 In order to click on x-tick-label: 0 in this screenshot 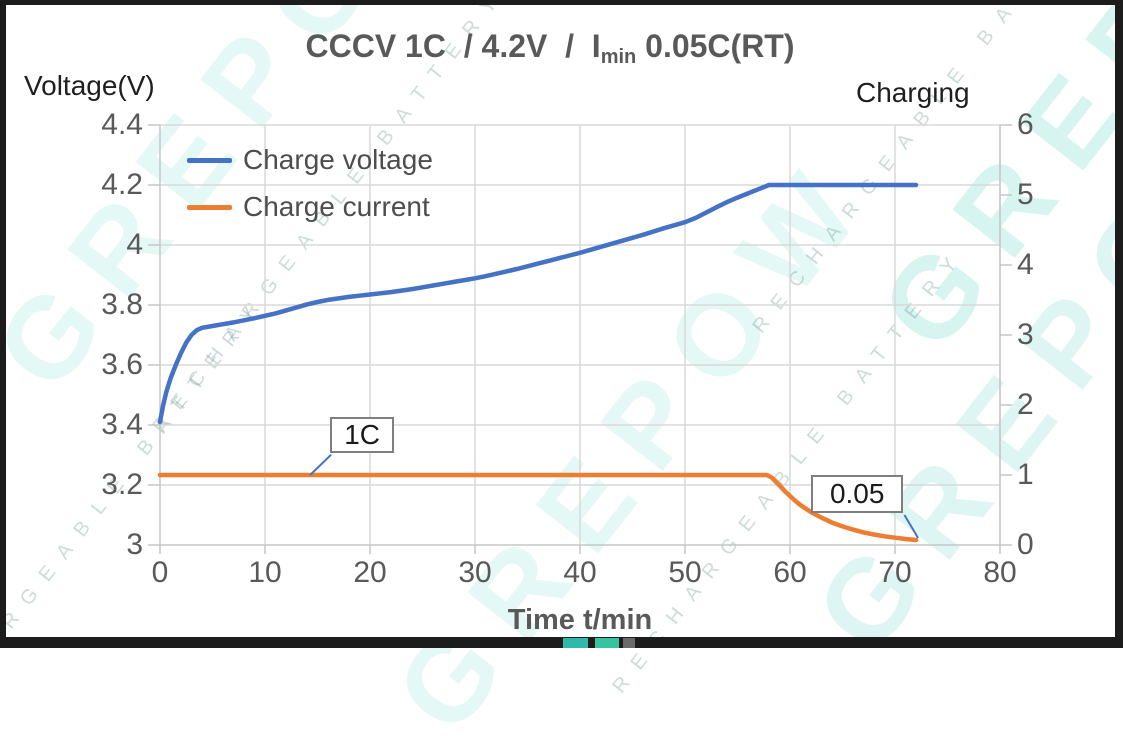, I will do `click(160, 572)`.